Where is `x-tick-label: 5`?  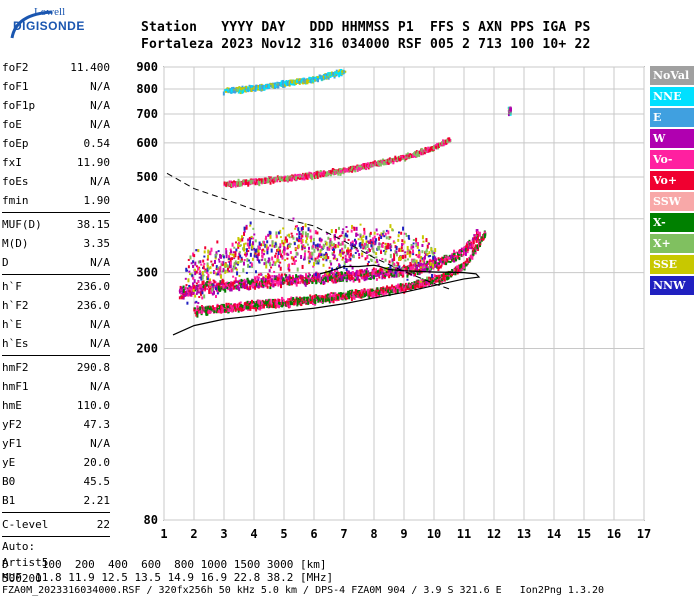
x-tick-label: 5 is located at coordinates (283, 534).